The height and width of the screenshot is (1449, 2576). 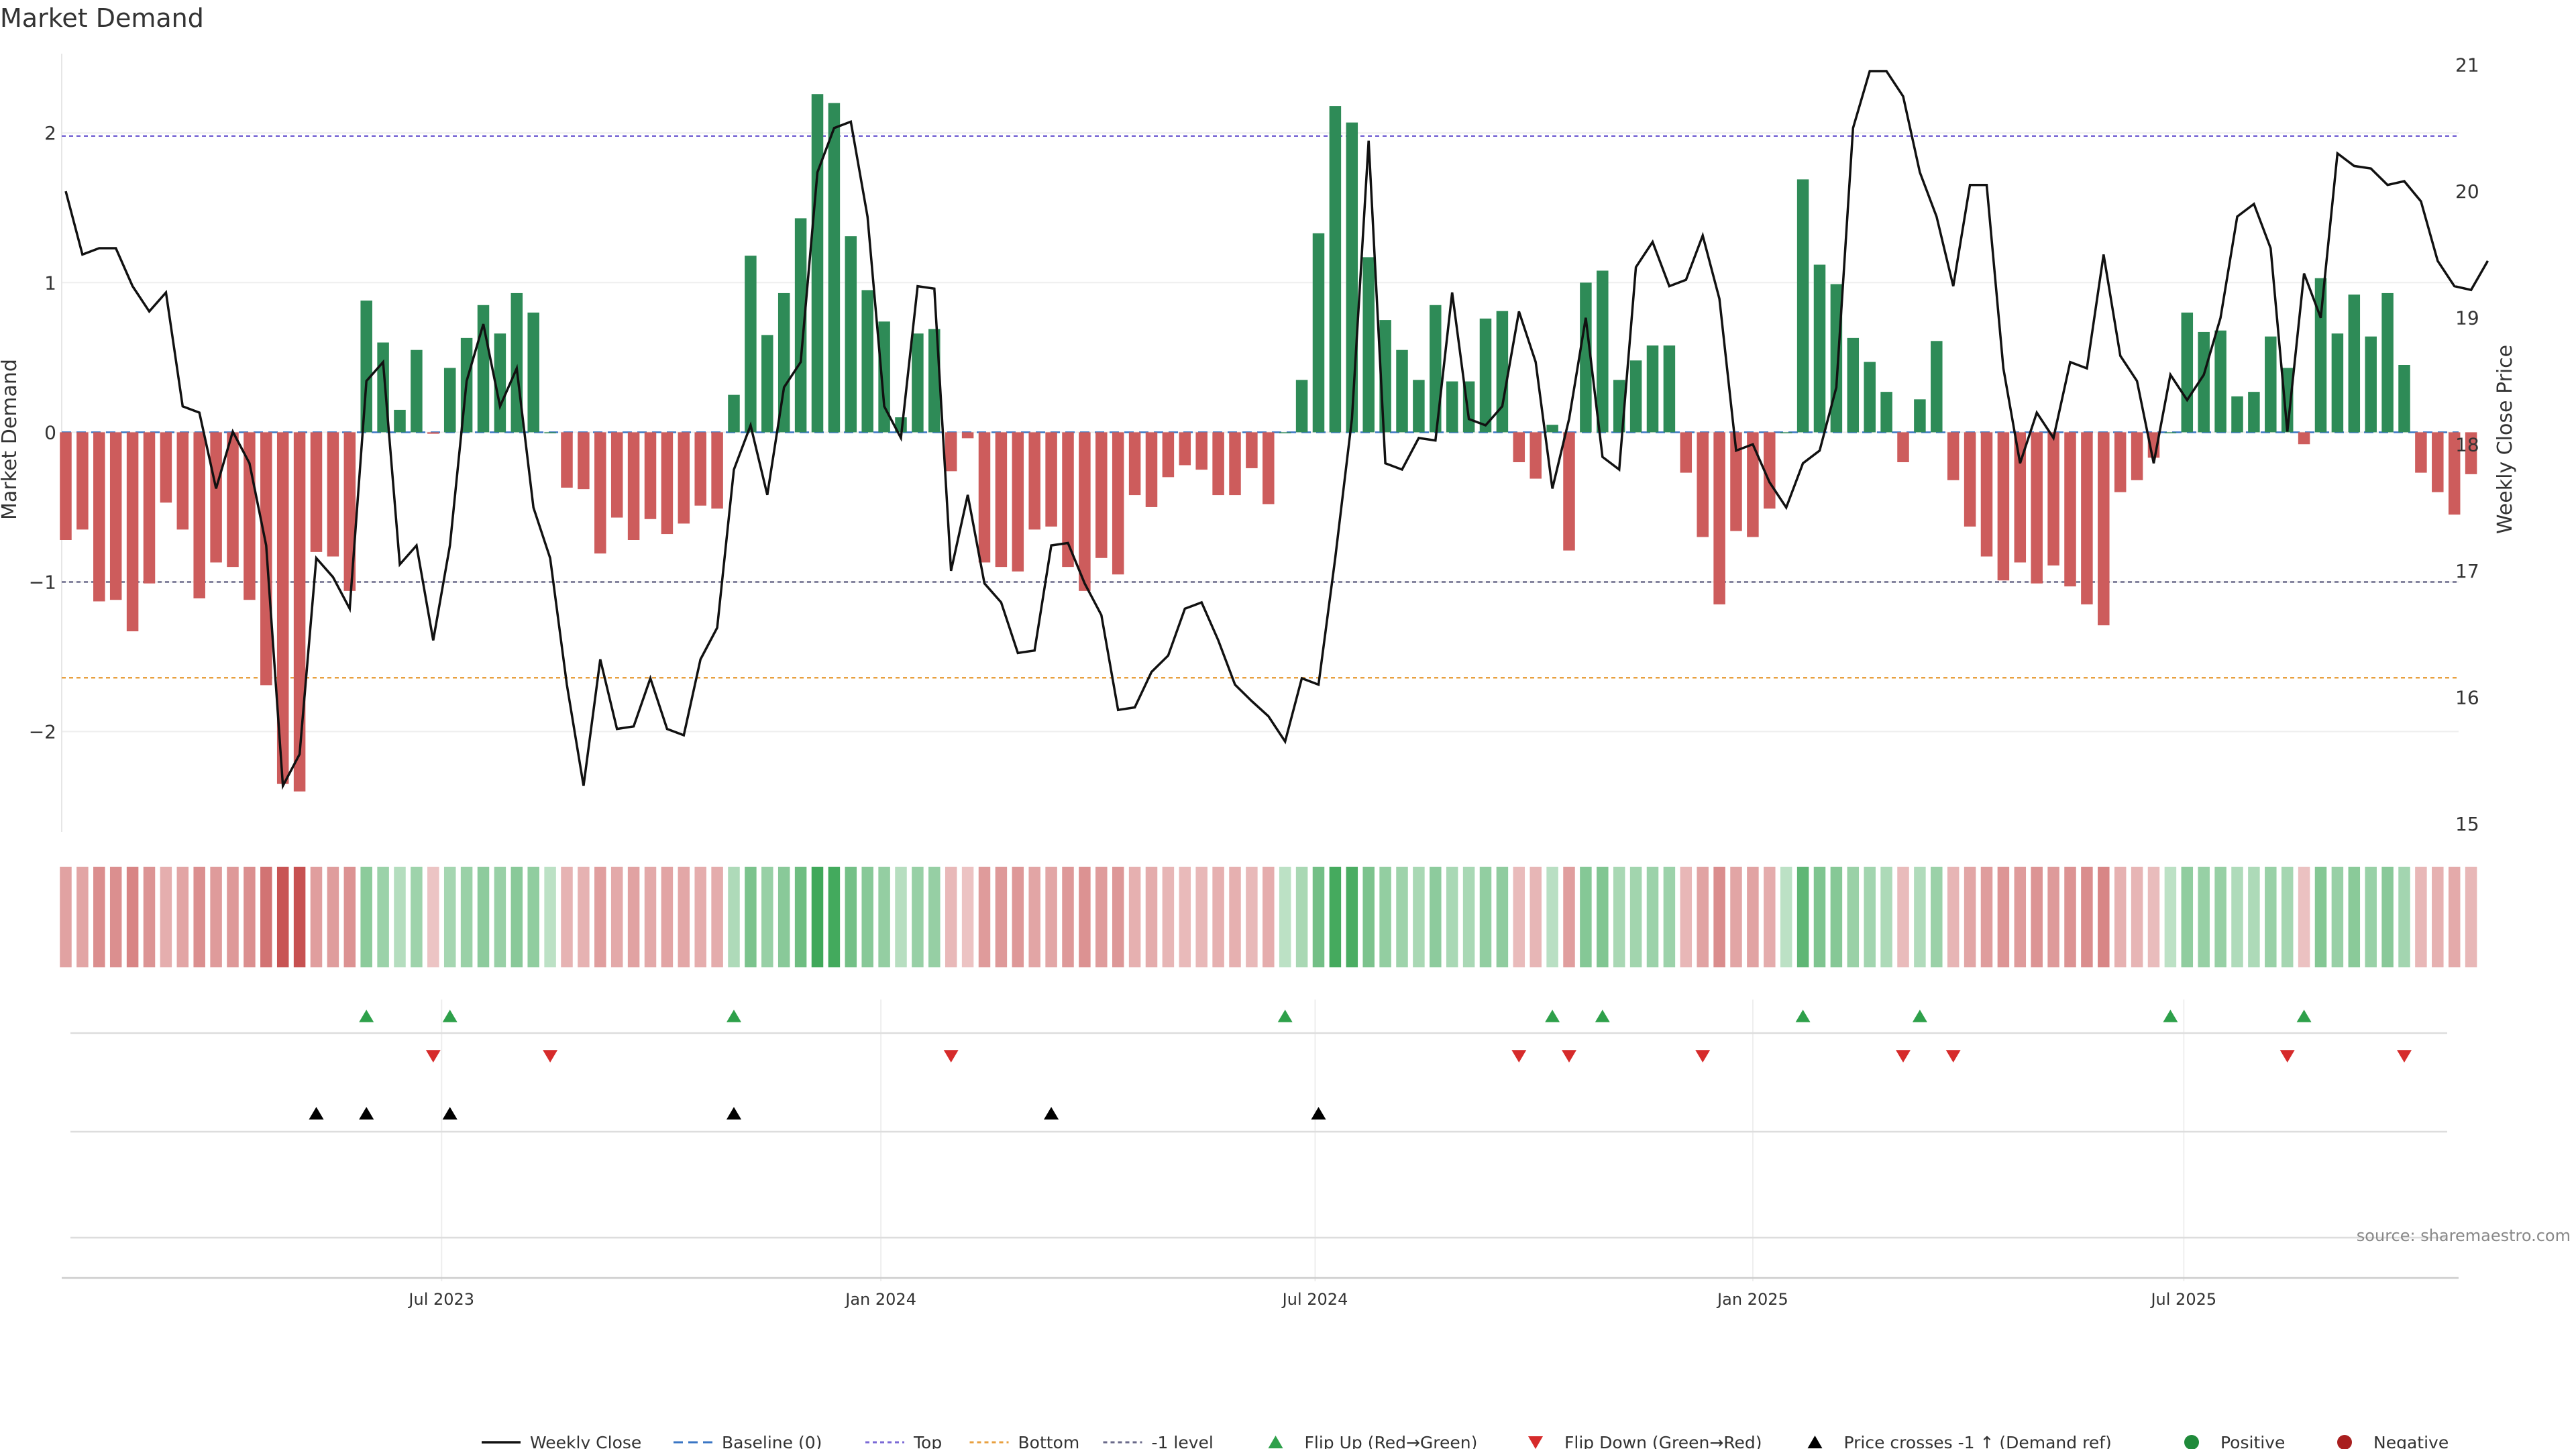 What do you see at coordinates (2234, 1441) in the screenshot?
I see `legend-item: Positive` at bounding box center [2234, 1441].